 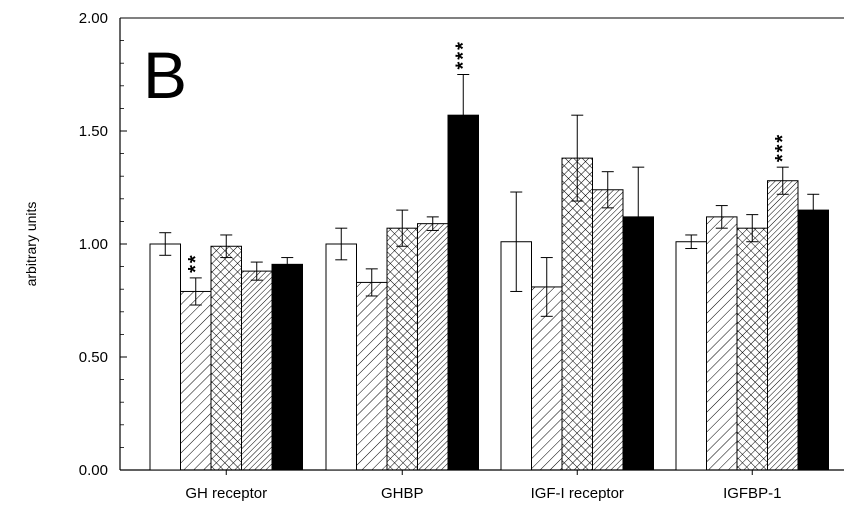 What do you see at coordinates (752, 493) in the screenshot?
I see `x-tick-label: IGFBP-1` at bounding box center [752, 493].